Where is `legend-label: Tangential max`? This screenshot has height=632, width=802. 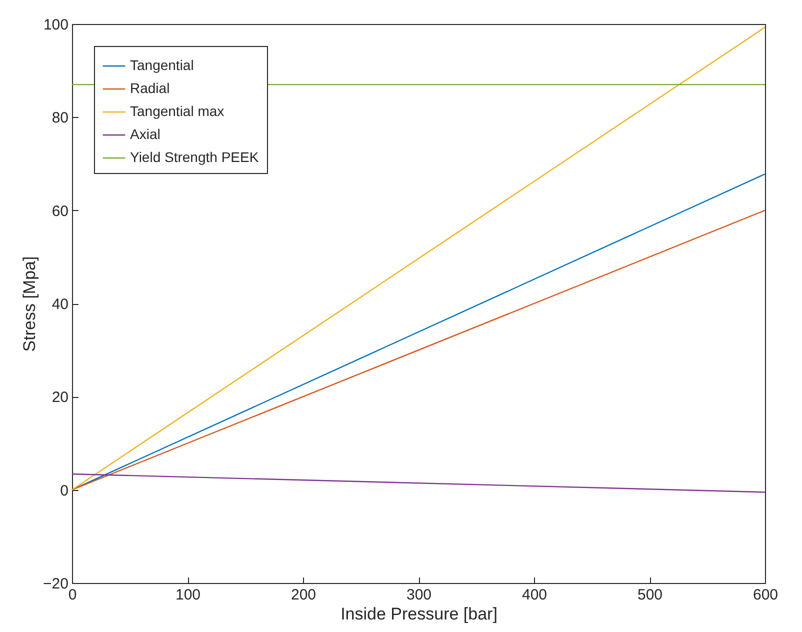 legend-label: Tangential max is located at coordinates (177, 111).